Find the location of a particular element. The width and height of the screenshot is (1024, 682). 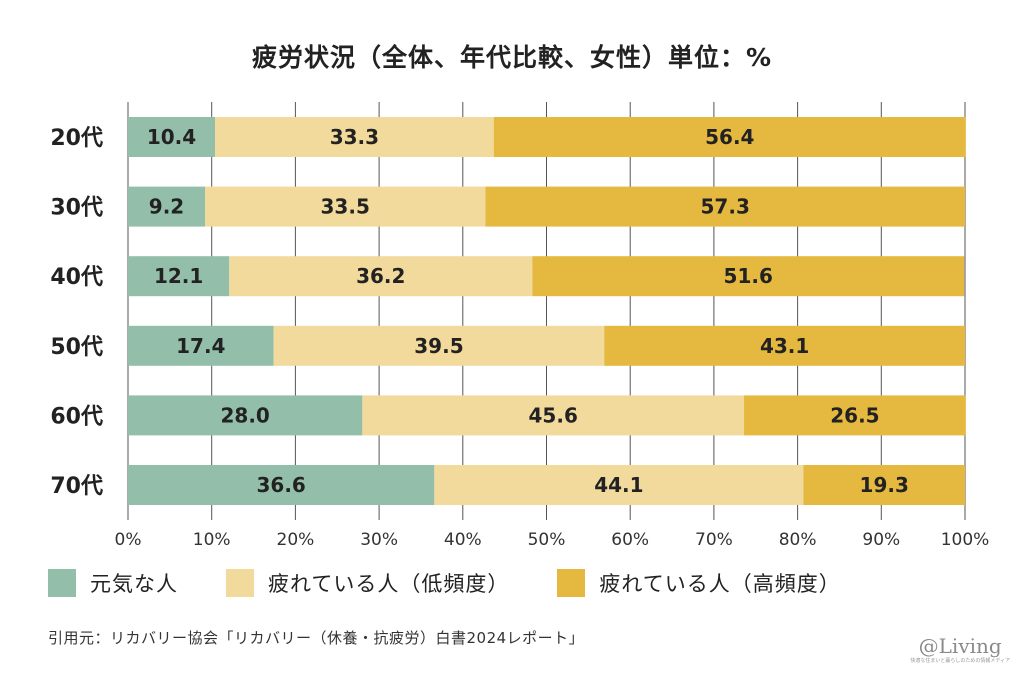

legend-item-high-frequency: 疲れている人（高頻度） is located at coordinates (698, 583).